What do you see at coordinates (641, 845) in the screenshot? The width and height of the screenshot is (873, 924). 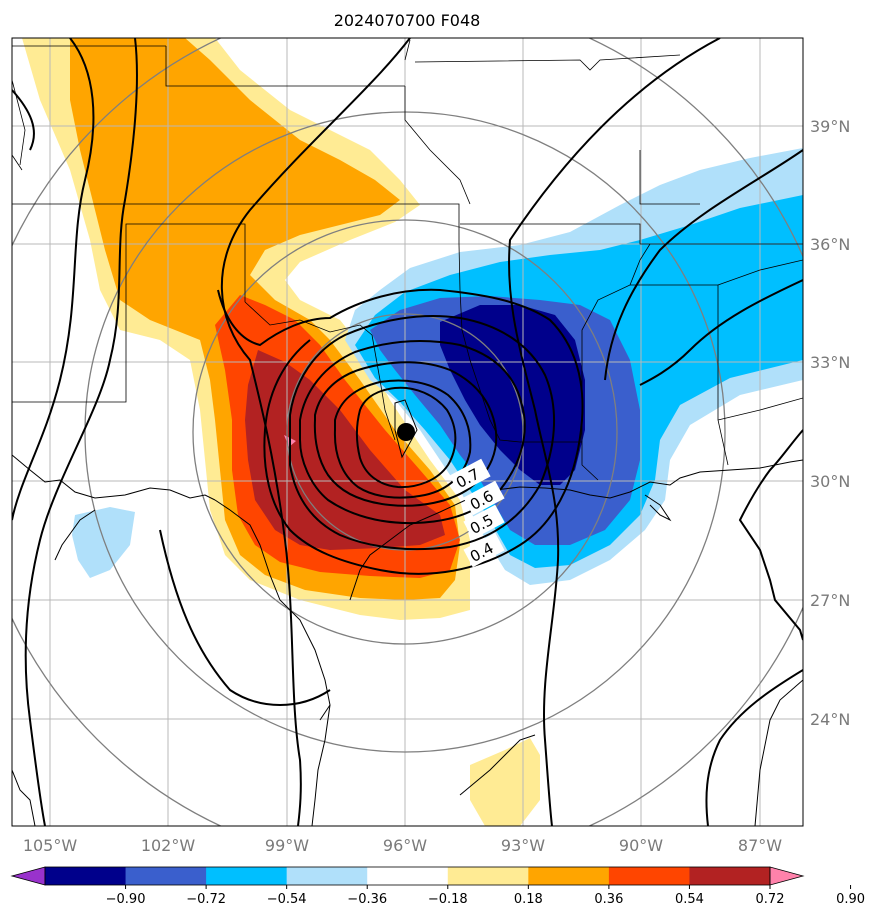 I see `lon-label: 90°W` at bounding box center [641, 845].